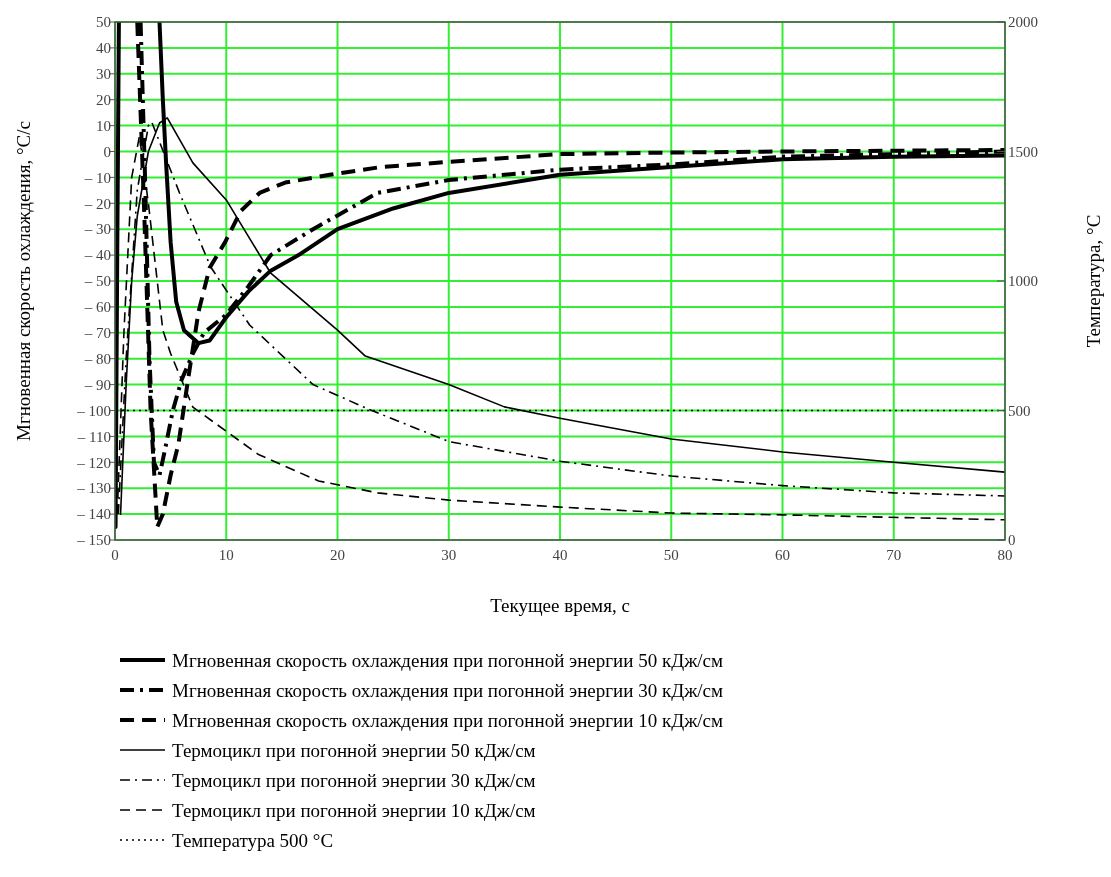  I want to click on y2-tick-label: 2000, so click(1023, 22).